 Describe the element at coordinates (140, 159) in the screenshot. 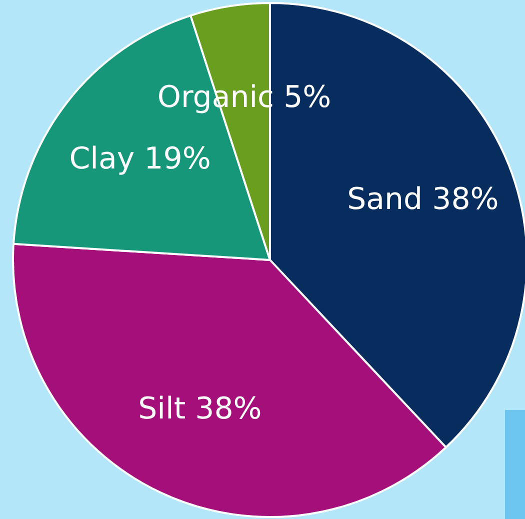

I see `slice-label: Clay 19%` at that location.